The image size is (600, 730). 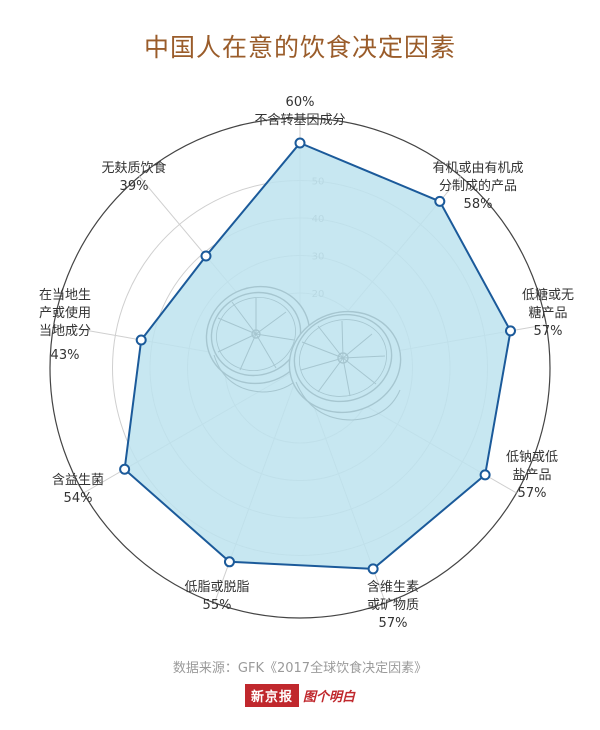 What do you see at coordinates (65, 355) in the screenshot?
I see `value-label: 43%` at bounding box center [65, 355].